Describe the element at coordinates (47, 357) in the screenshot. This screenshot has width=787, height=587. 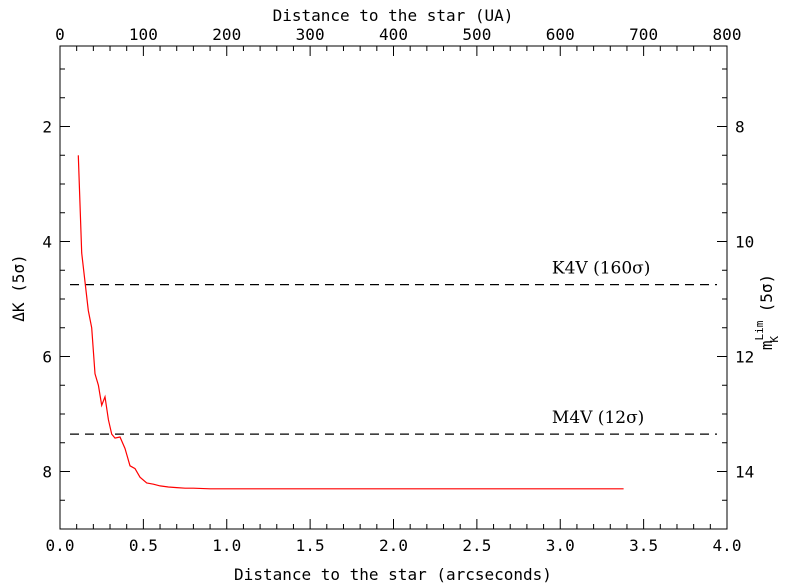
I see `y-left-tick-label: 6` at that location.